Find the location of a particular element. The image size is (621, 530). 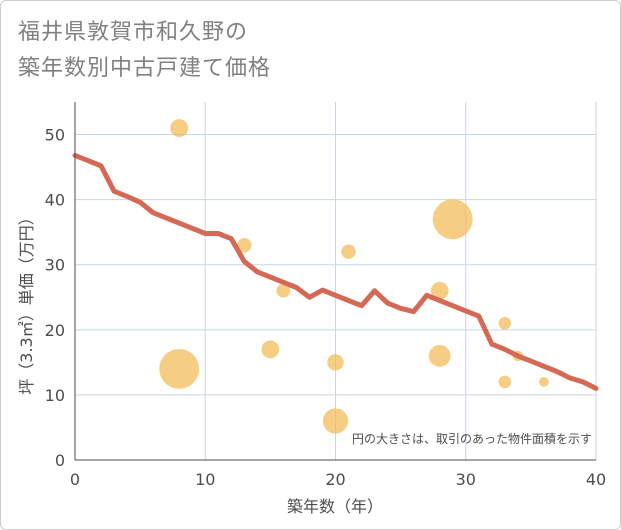

y-tick-label: 10 is located at coordinates (55, 395).